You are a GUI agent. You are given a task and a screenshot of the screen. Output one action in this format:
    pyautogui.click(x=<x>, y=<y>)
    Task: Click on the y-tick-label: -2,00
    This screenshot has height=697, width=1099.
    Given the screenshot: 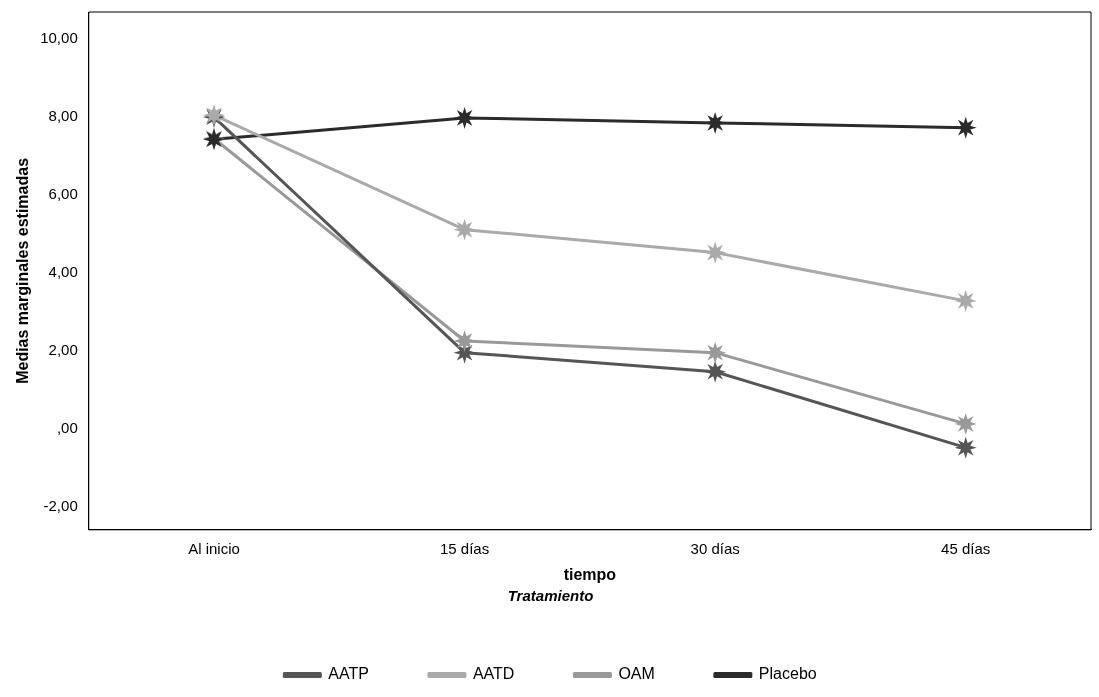 What is the action you would take?
    pyautogui.click(x=60, y=505)
    